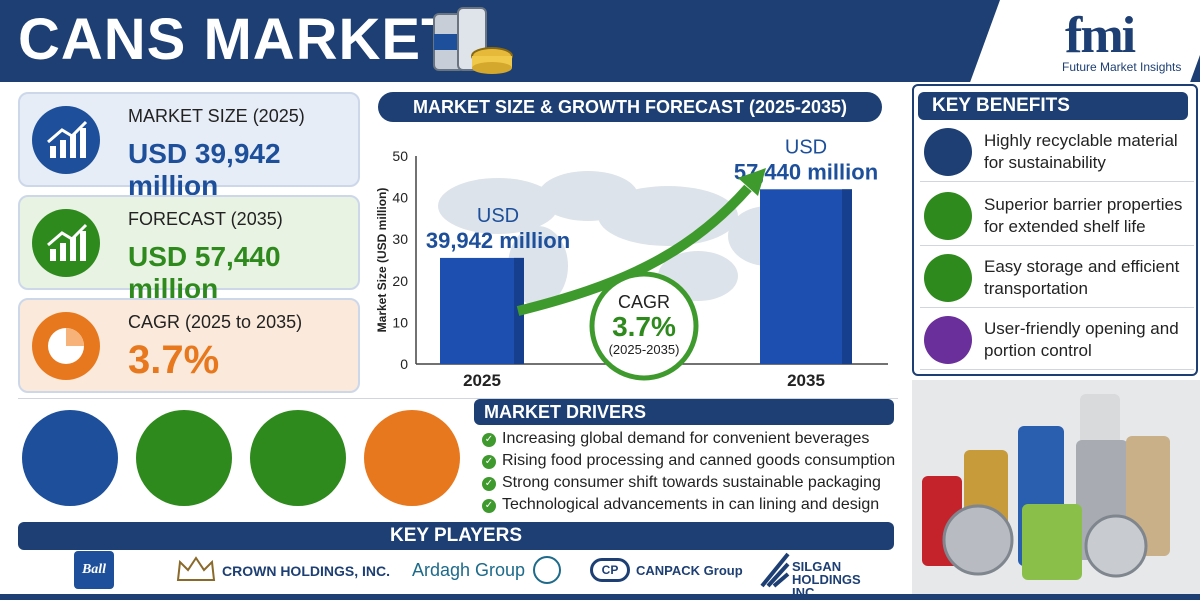 The image size is (1200, 600). What do you see at coordinates (644, 349) in the screenshot?
I see `cagr-badge-period: (2025-2035)` at bounding box center [644, 349].